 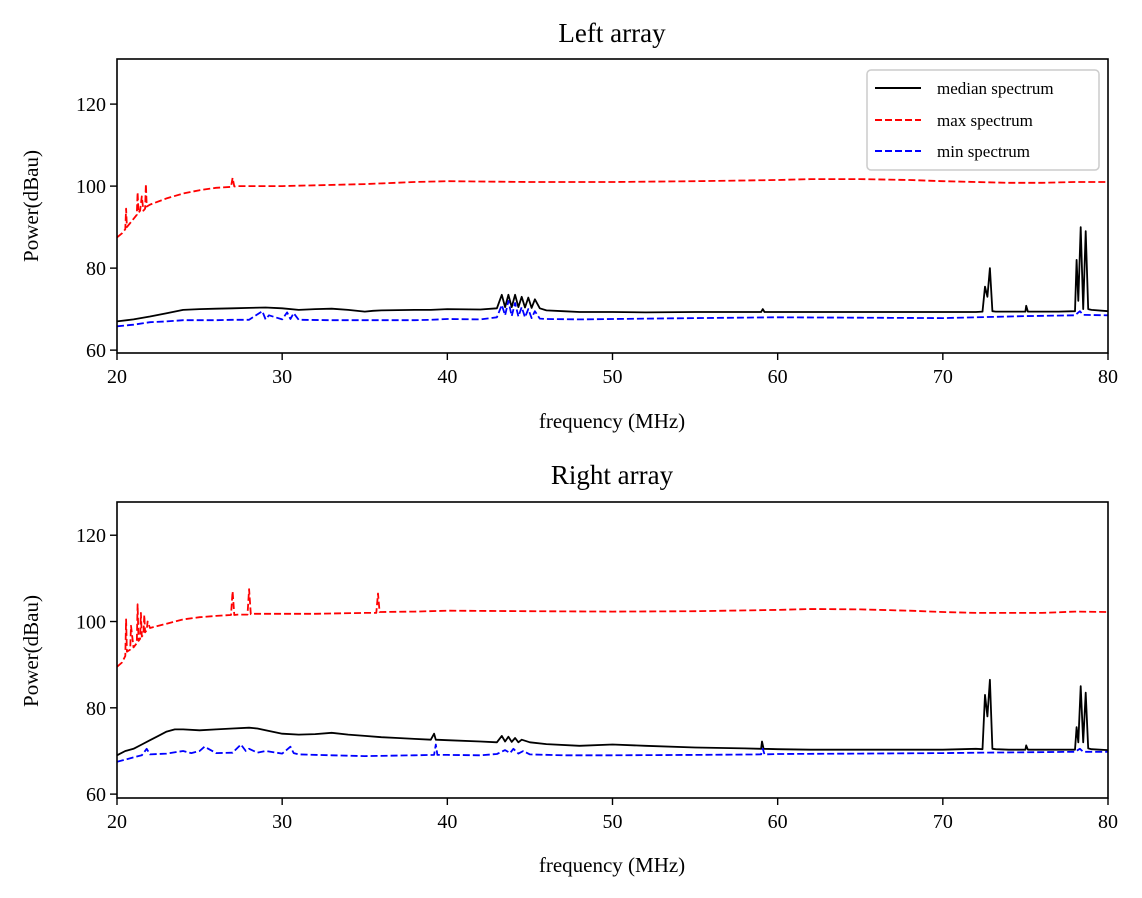 I want to click on legend-max-label: max spectrum, so click(x=985, y=120).